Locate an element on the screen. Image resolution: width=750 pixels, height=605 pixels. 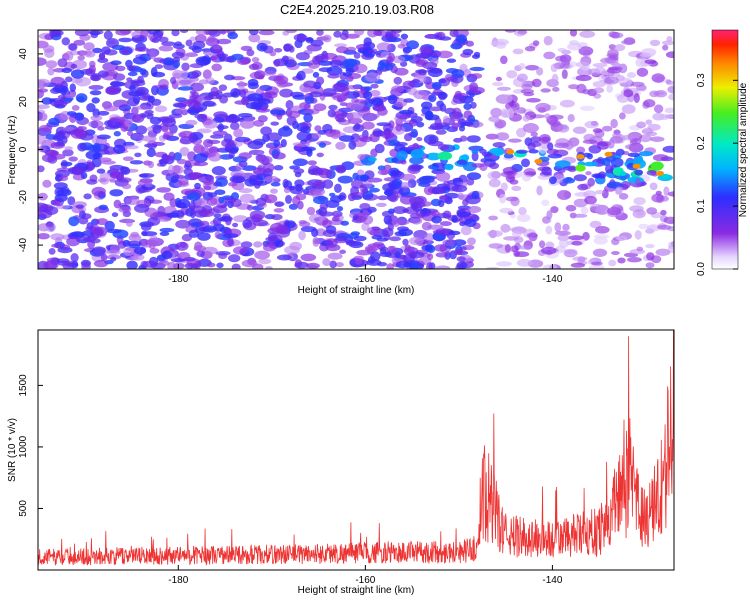
colorbar-tick-label: 0.2 is located at coordinates (701, 143).